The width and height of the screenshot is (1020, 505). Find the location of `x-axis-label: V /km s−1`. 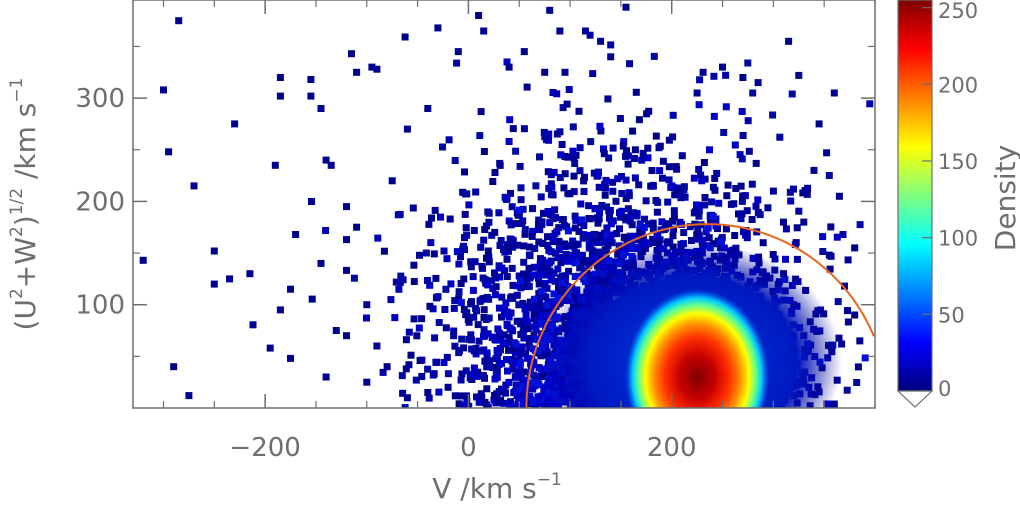

x-axis-label: V /km s−1 is located at coordinates (497, 487).